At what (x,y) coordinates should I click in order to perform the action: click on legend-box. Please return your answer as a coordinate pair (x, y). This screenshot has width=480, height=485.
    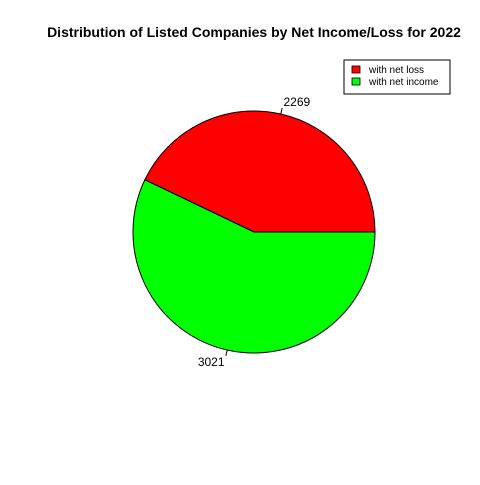
    Looking at the image, I should click on (397, 77).